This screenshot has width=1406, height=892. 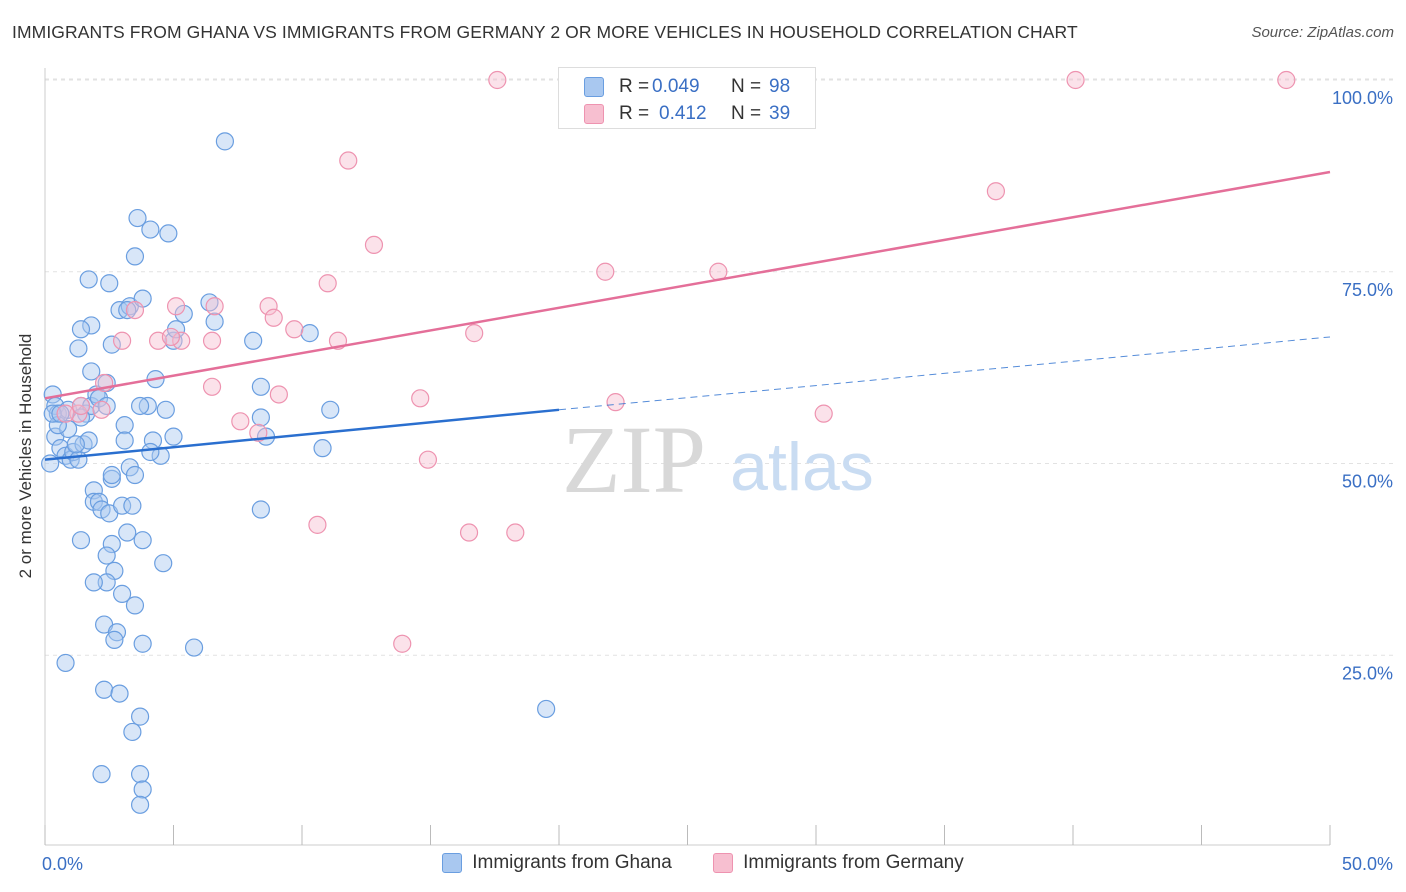 I want to click on watermark-zip: ZIP, so click(x=634, y=459).